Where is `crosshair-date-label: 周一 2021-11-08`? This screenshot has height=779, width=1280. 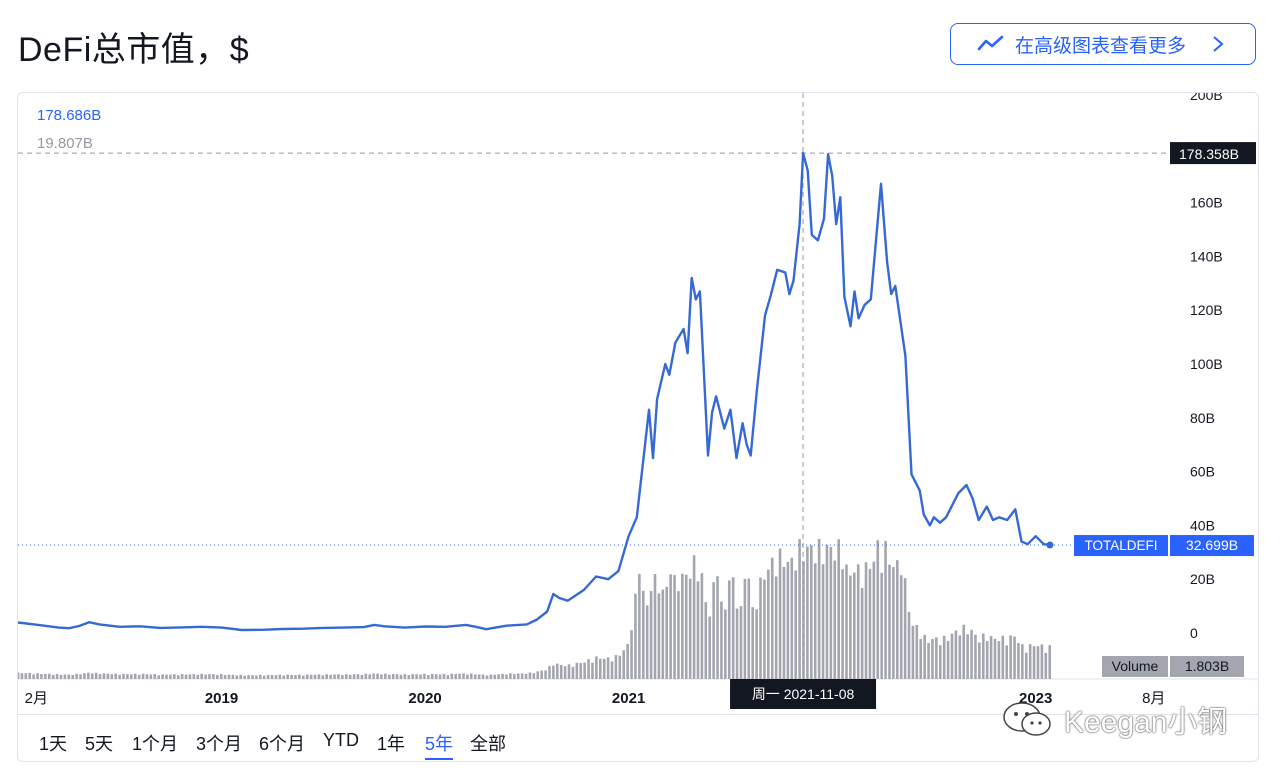
crosshair-date-label: 周一 2021-11-08 is located at coordinates (803, 694).